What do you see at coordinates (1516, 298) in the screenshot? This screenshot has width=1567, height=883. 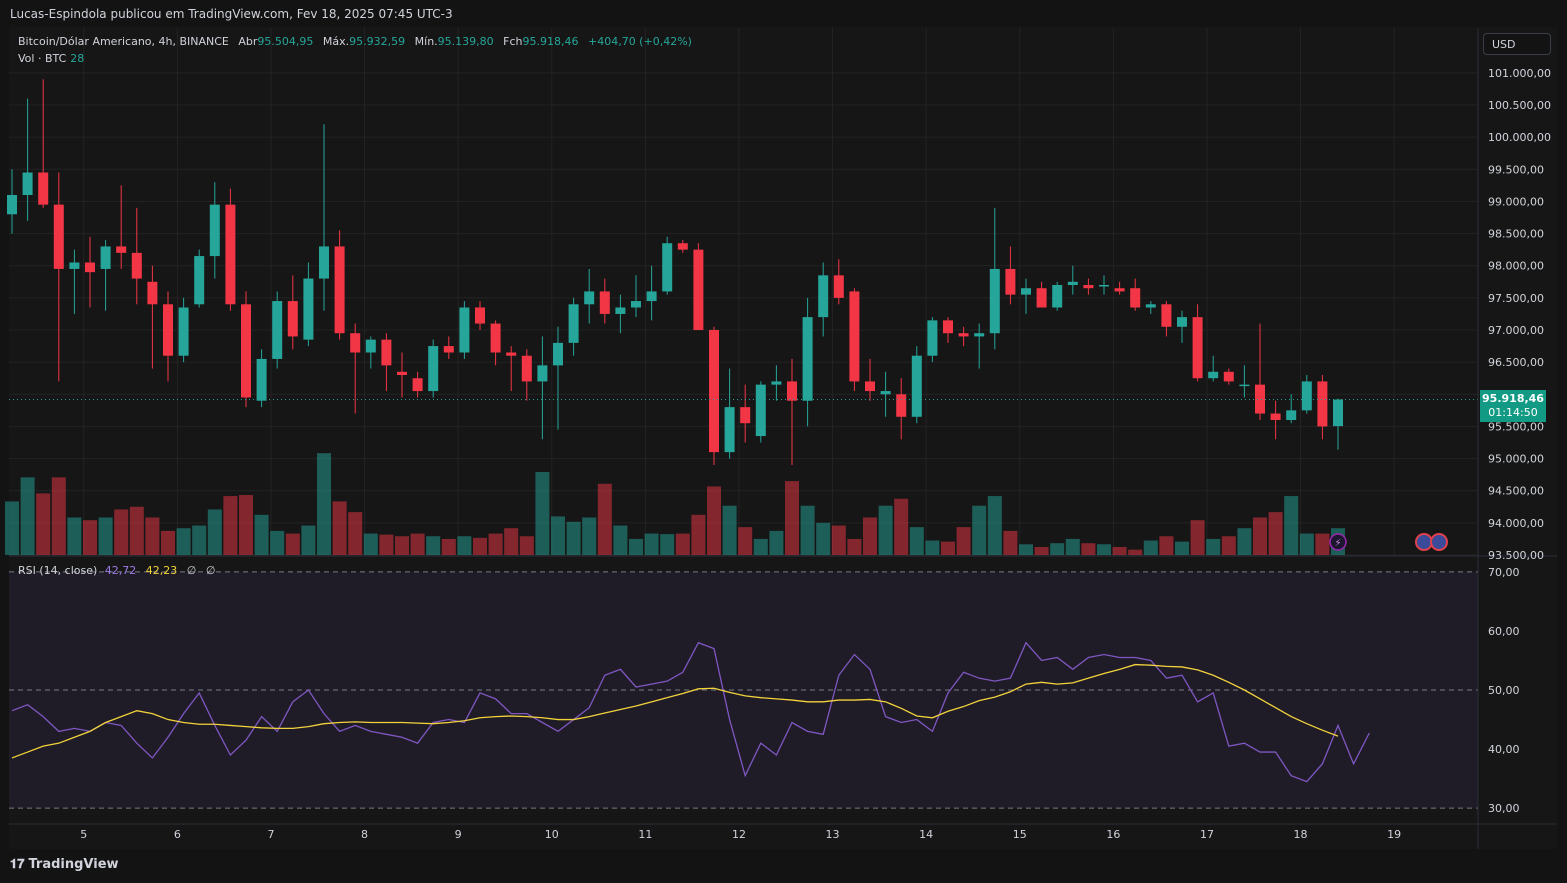 I see `price-tick-label: 97.500,00` at bounding box center [1516, 298].